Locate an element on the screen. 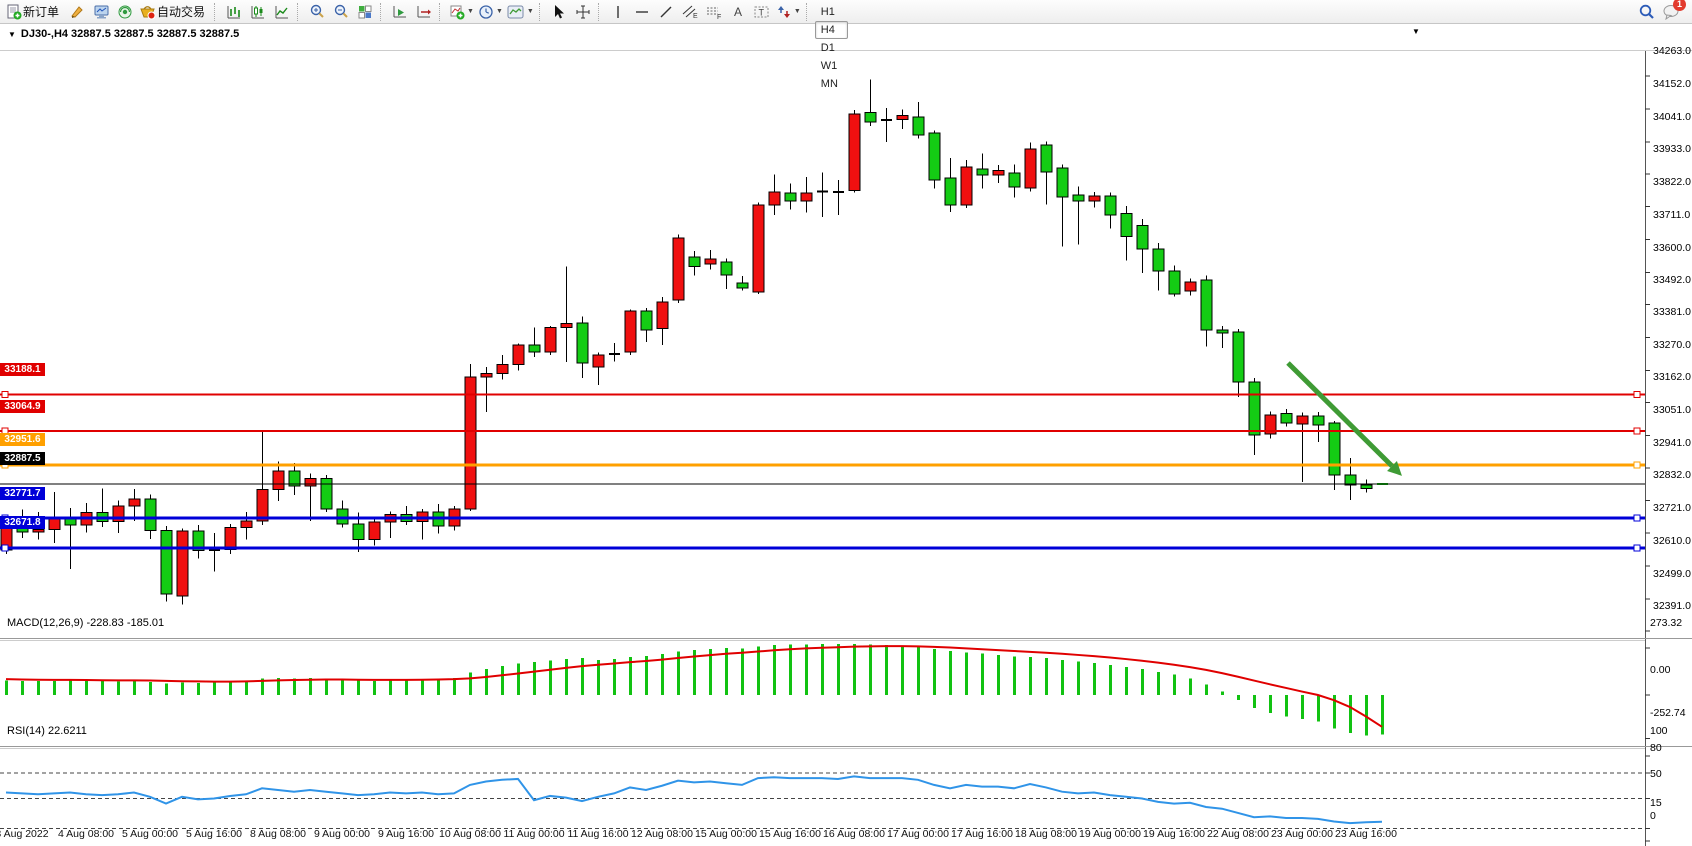  crayon-icon is located at coordinates (77, 11).